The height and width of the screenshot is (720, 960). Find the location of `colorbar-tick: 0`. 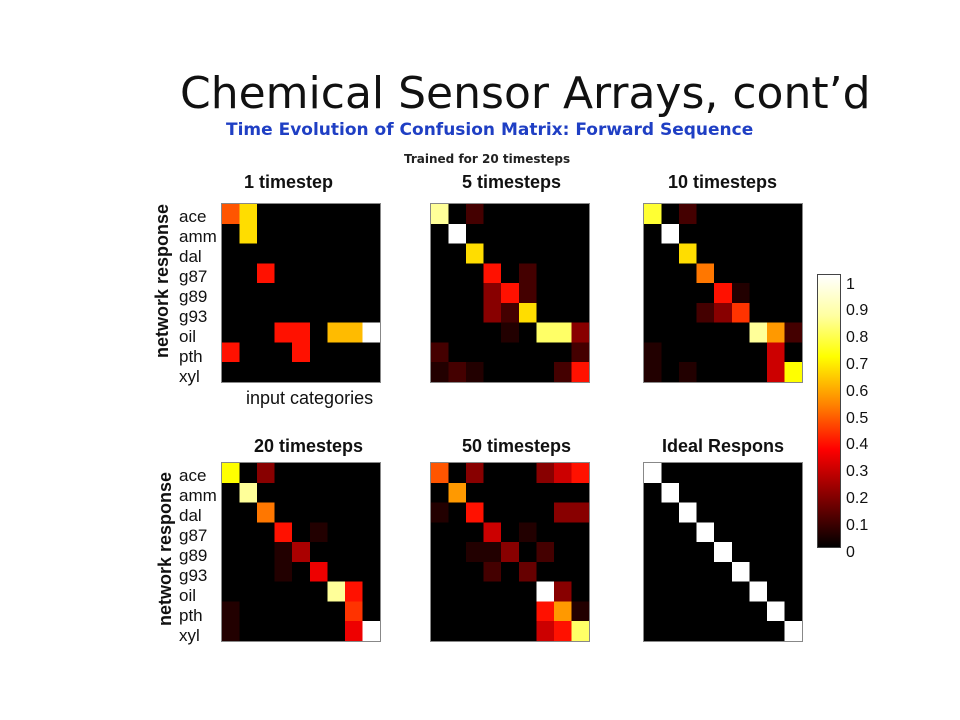

colorbar-tick: 0 is located at coordinates (850, 552).